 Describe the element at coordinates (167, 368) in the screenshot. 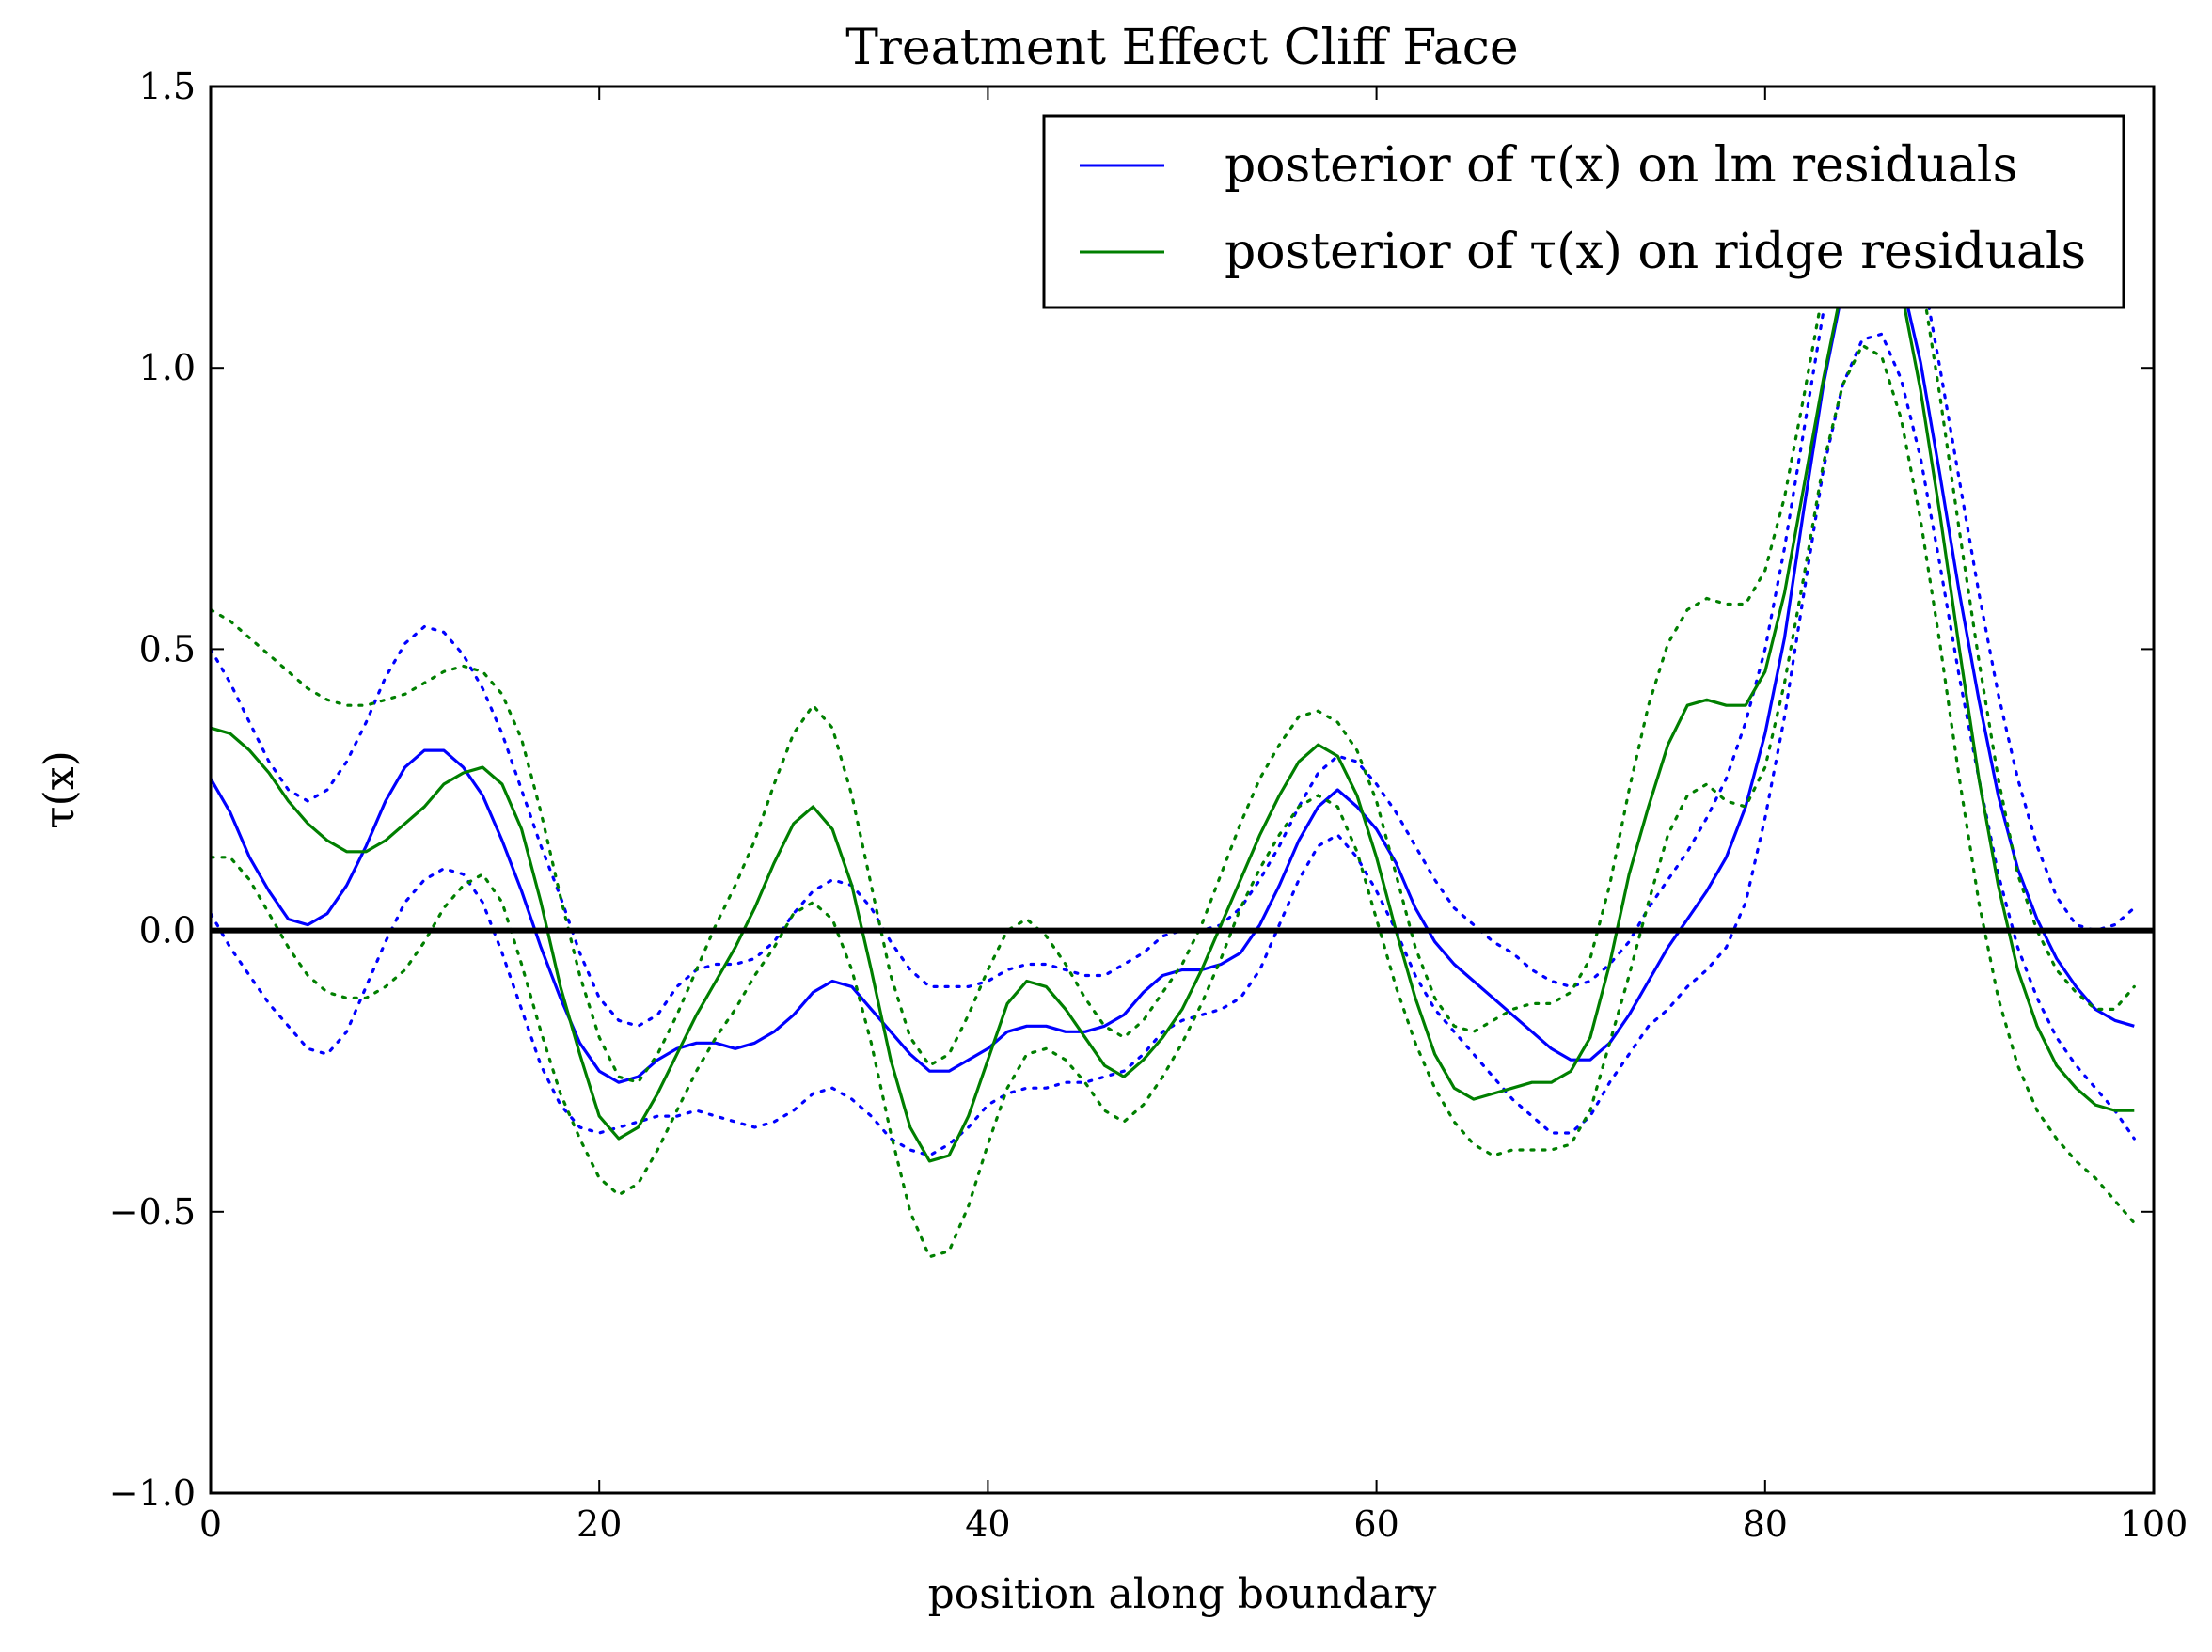

I see `y-tick-label: 1.0` at that location.